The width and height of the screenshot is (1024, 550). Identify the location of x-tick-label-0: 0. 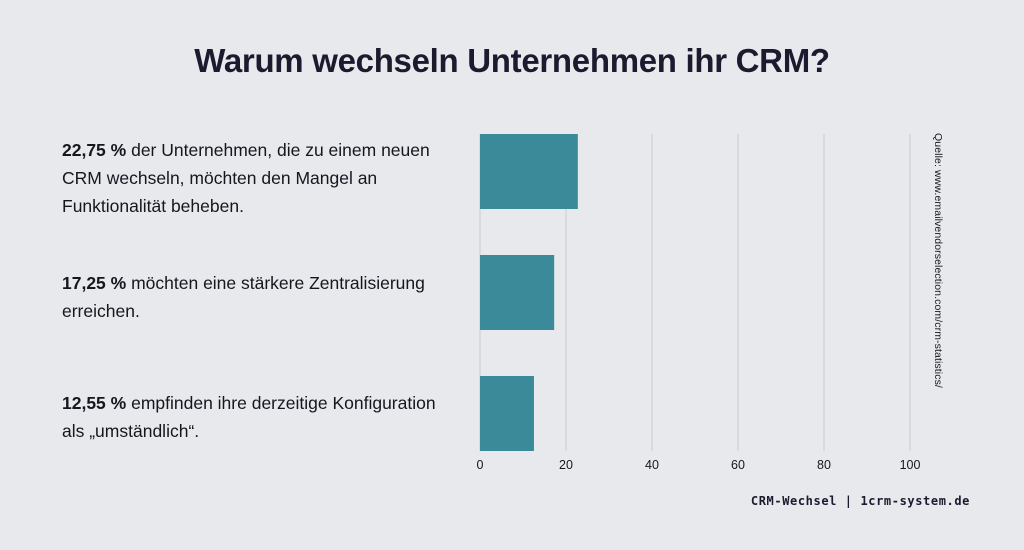
(480, 465).